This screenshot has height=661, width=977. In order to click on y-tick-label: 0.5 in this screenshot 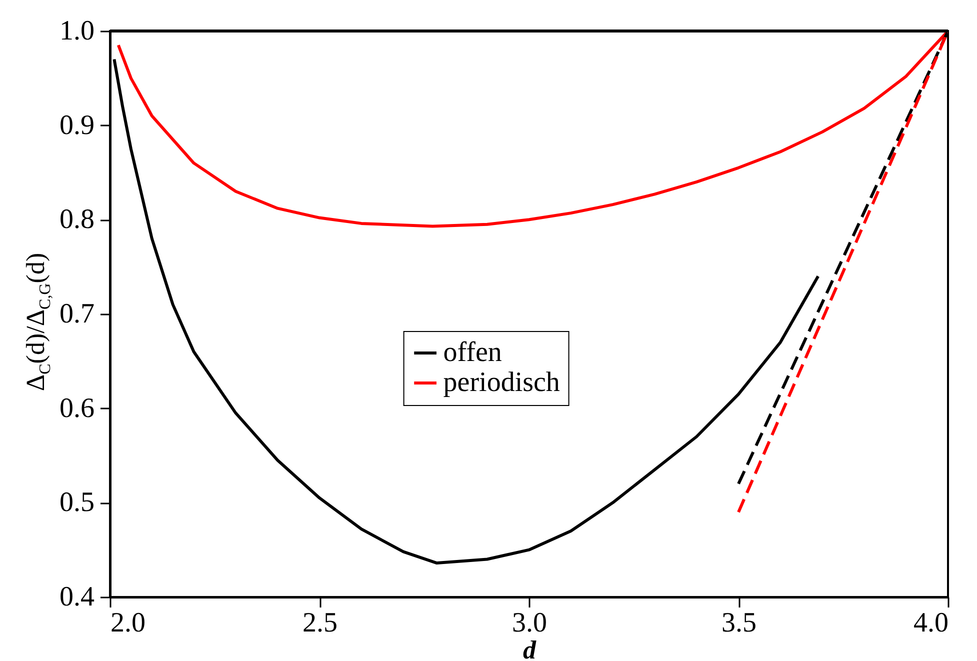, I will do `click(77, 502)`.